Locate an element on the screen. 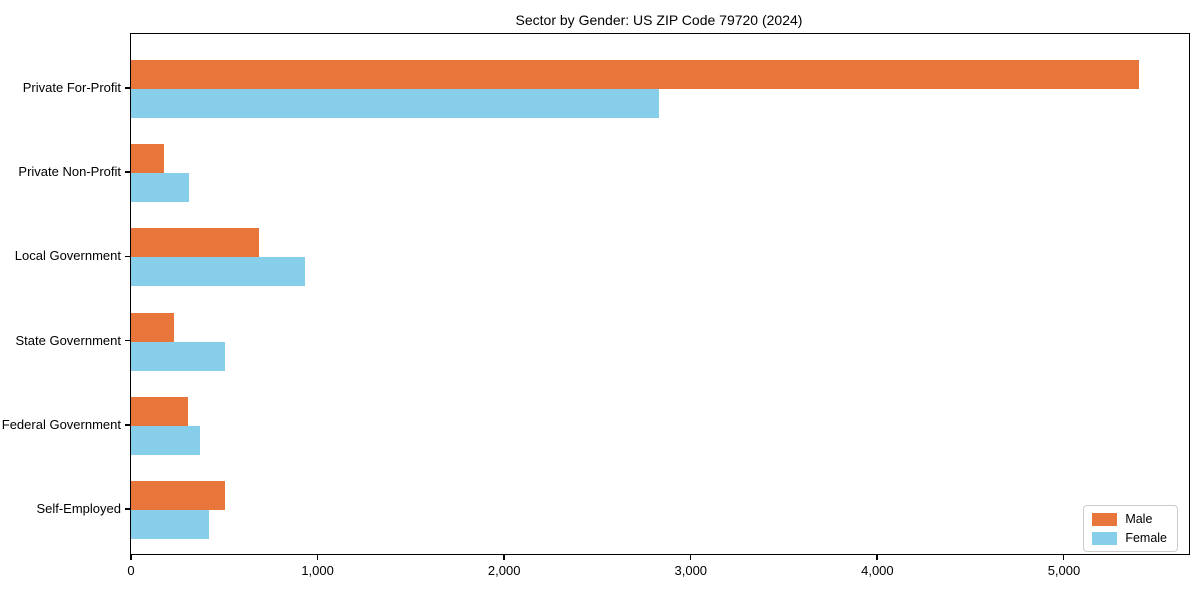 This screenshot has height=600, width=1200. bar-female-state-government is located at coordinates (178, 356).